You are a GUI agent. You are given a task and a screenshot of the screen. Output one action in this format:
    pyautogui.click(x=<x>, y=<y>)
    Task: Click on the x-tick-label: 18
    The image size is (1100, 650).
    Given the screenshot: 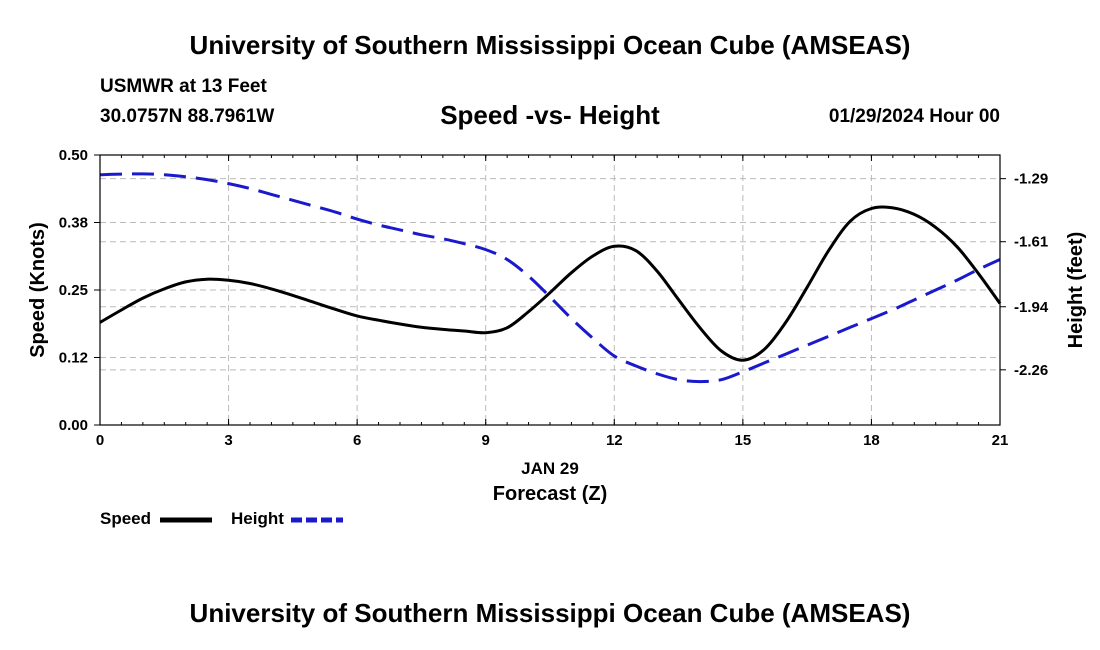 What is the action you would take?
    pyautogui.click(x=871, y=440)
    